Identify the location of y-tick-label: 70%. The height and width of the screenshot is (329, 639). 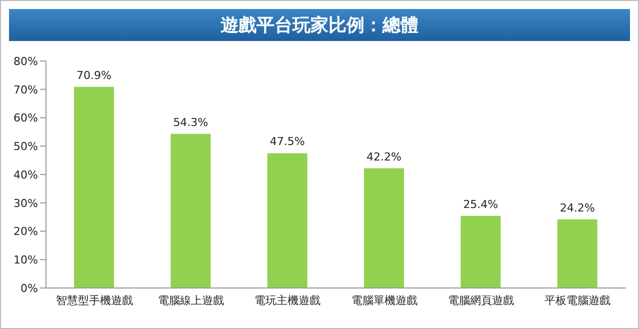
(26, 89).